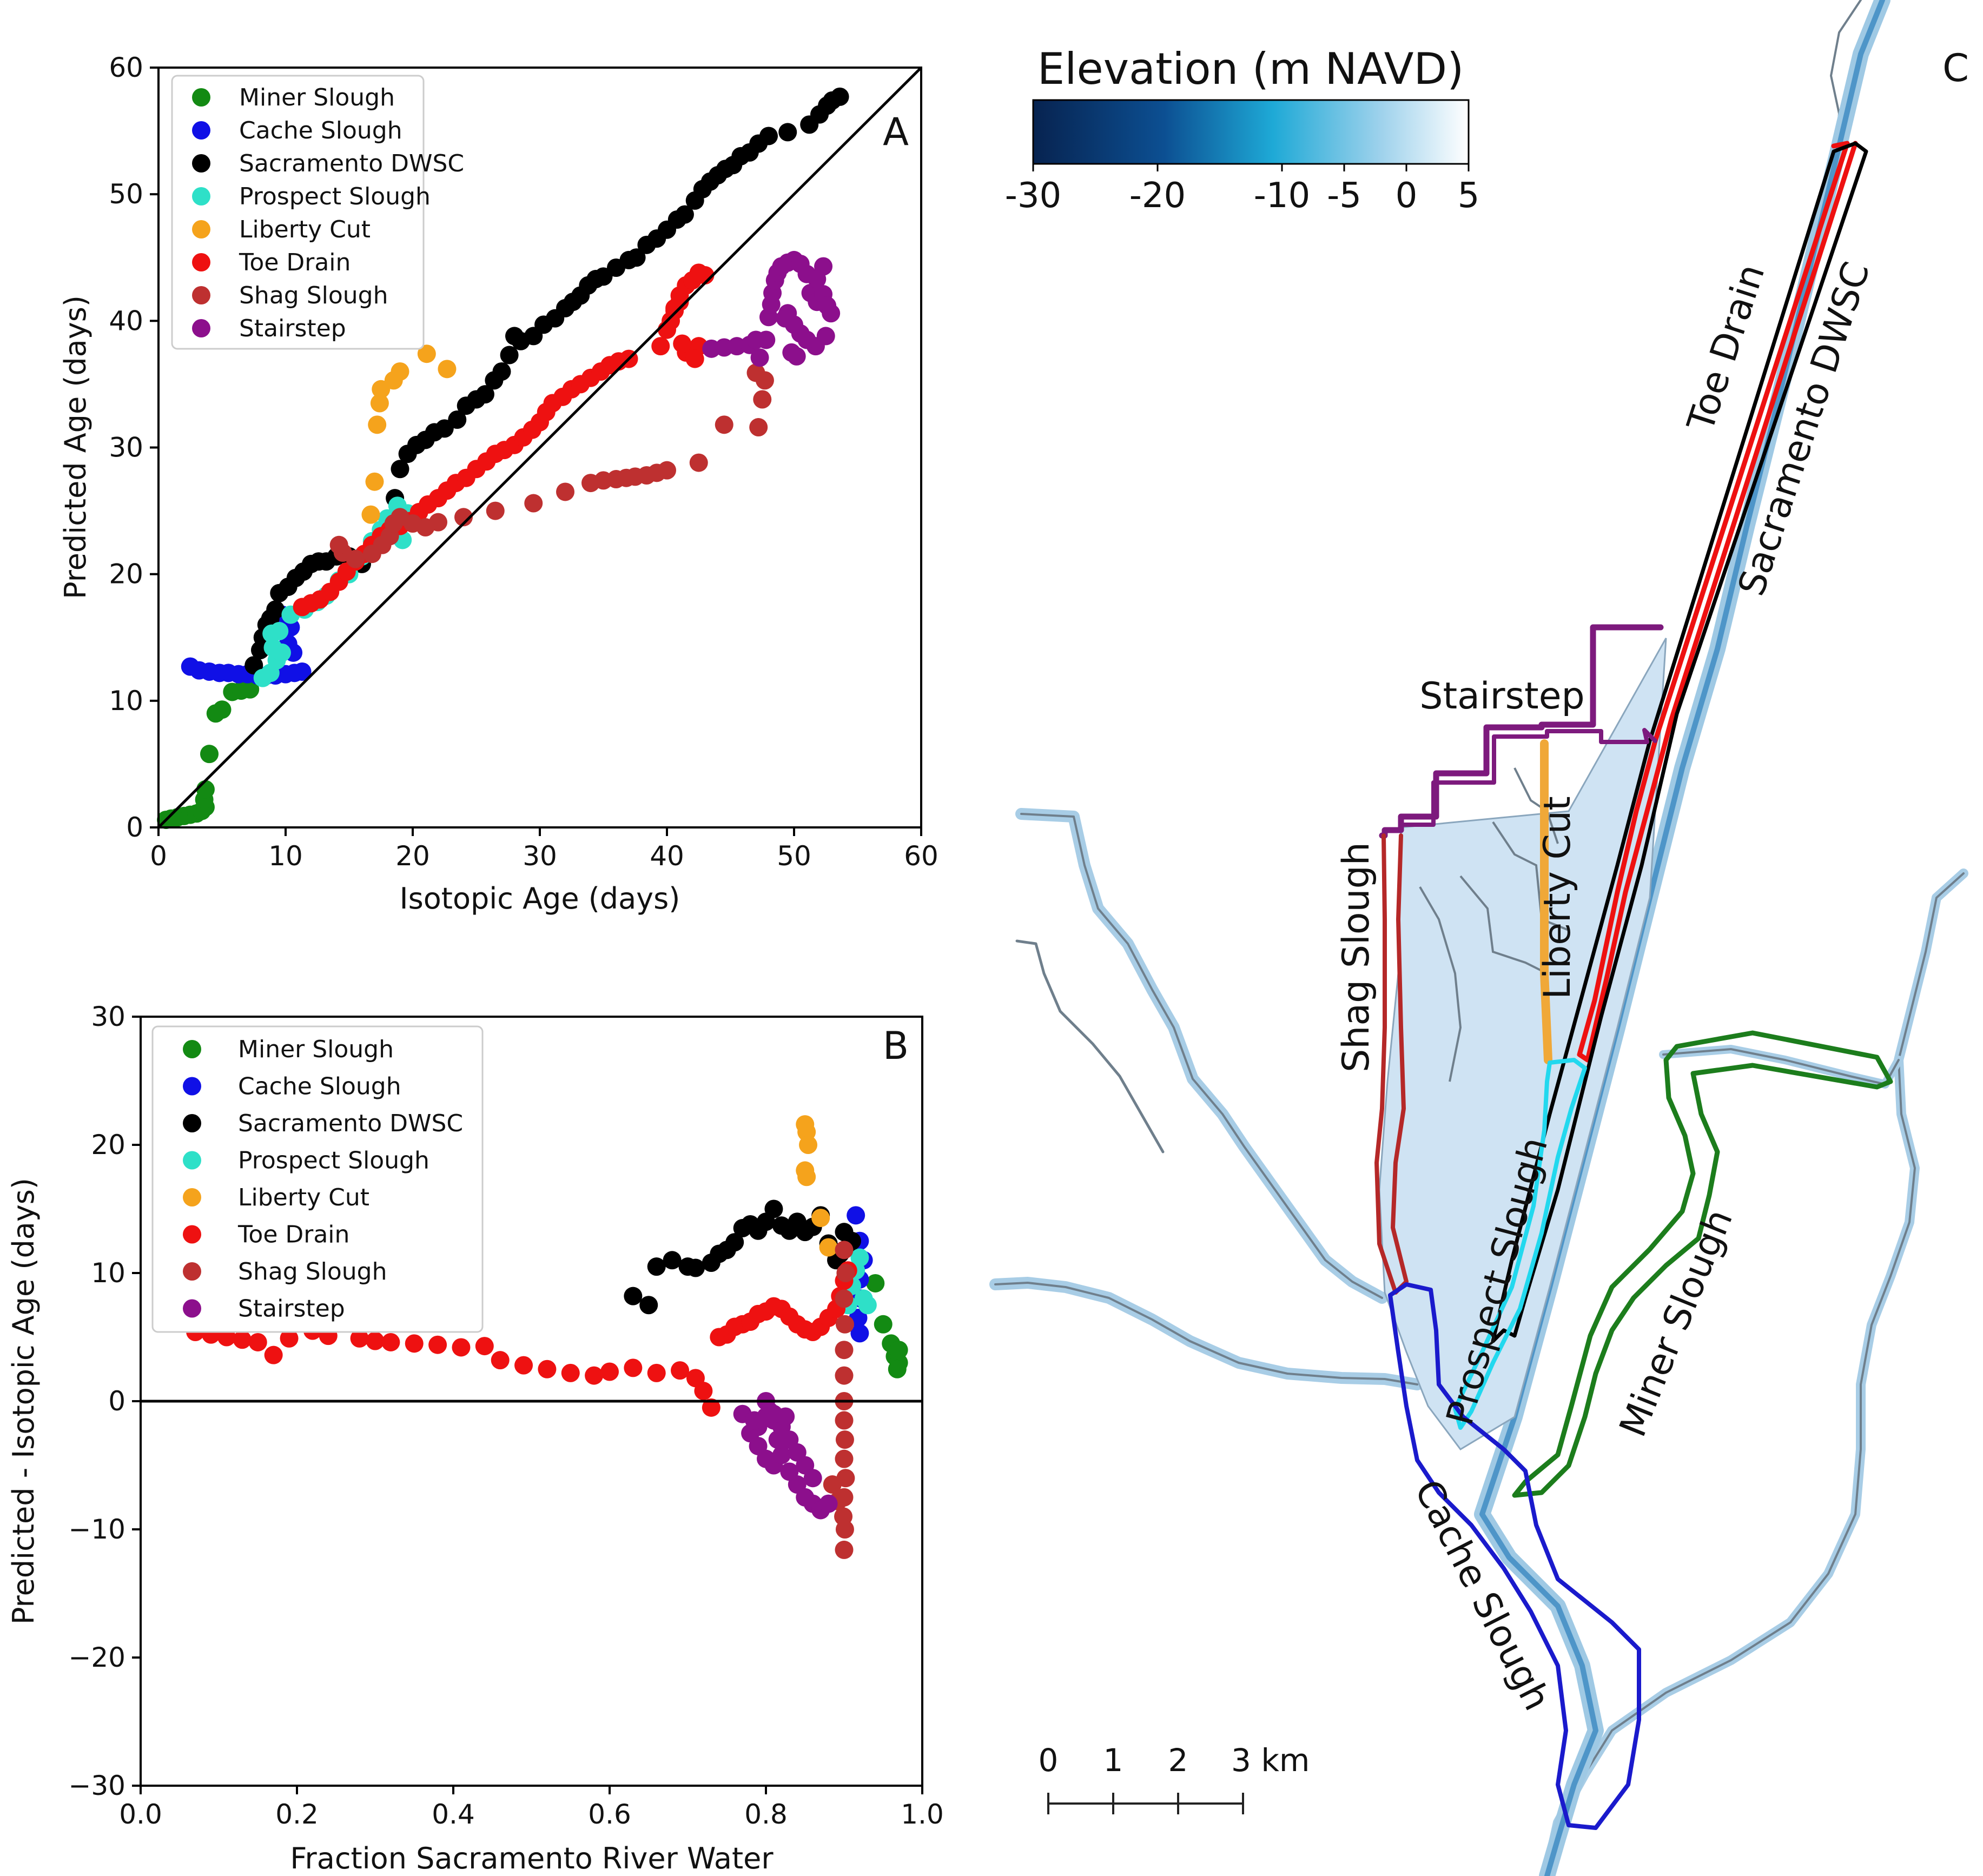  I want to click on scale-label-1: 1, so click(1113, 1760).